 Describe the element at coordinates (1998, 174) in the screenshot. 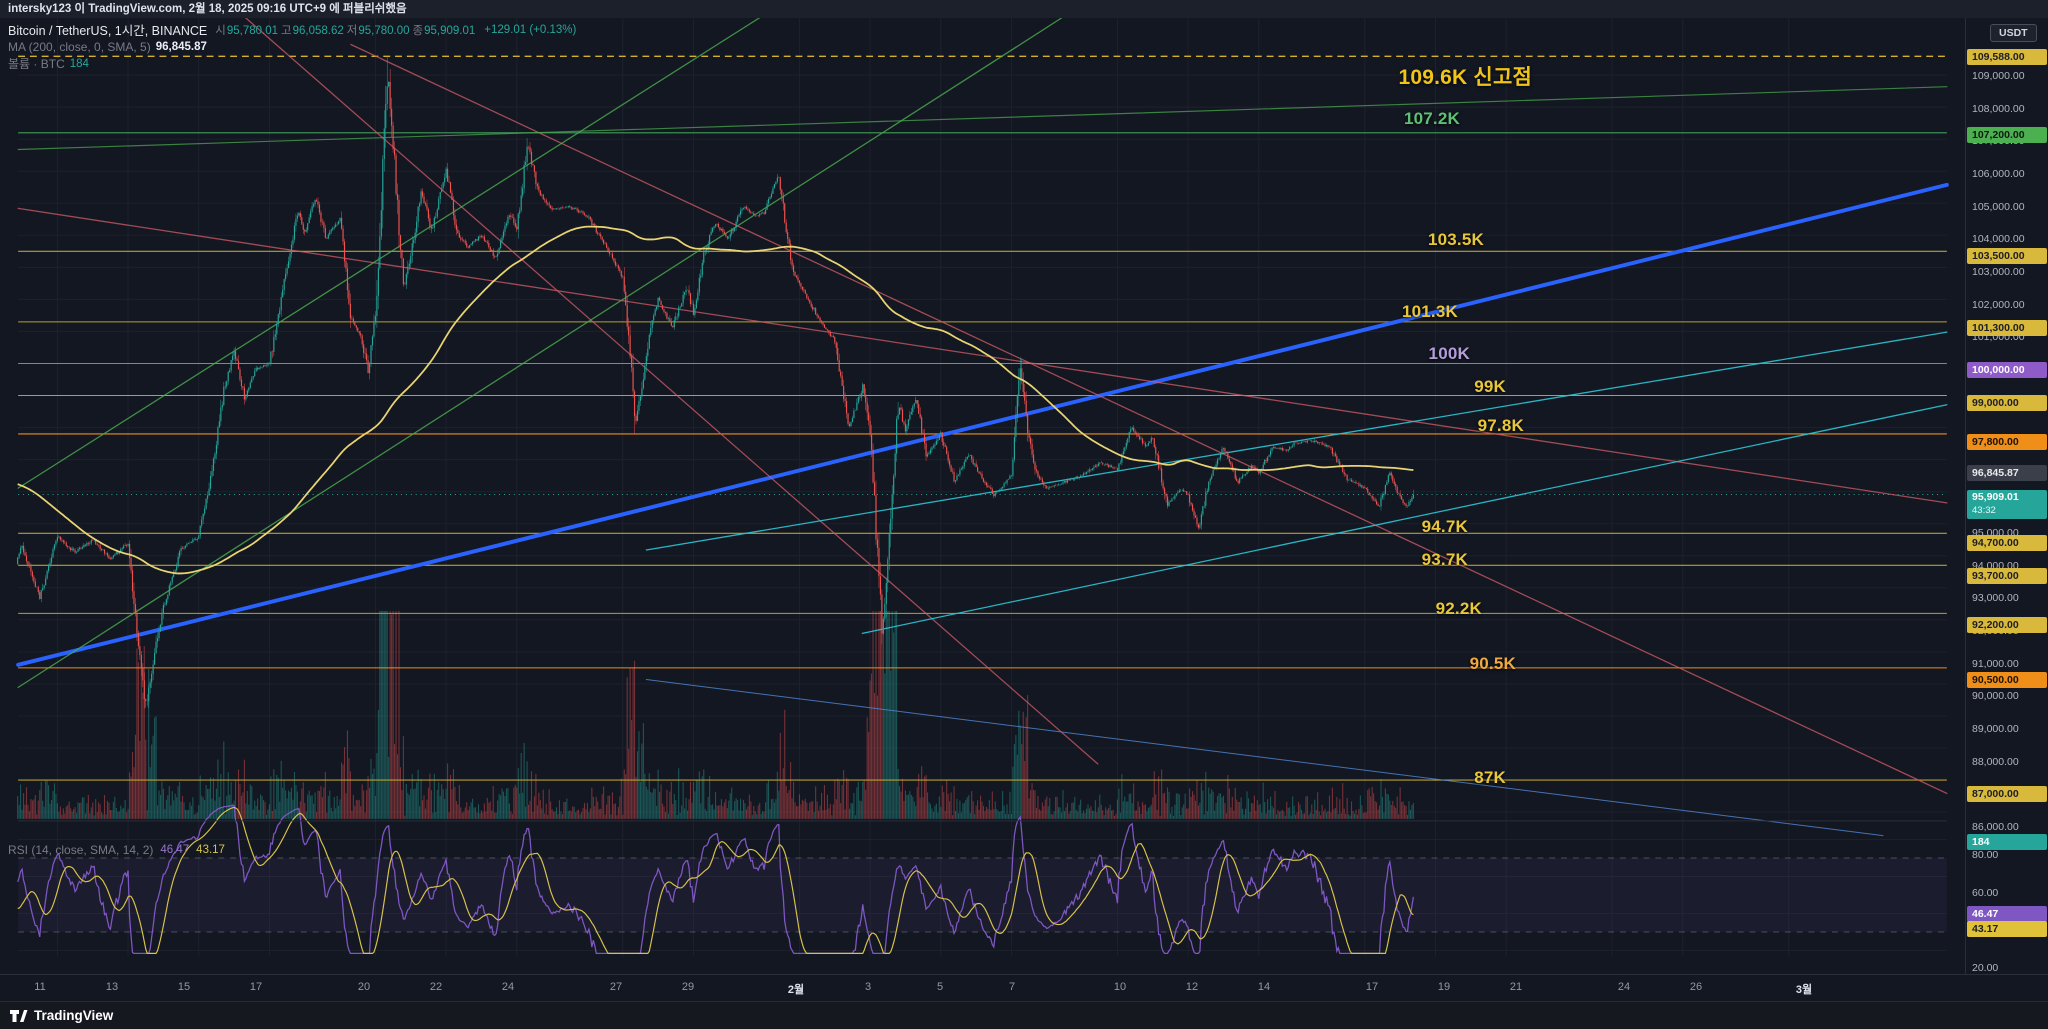

I see `price-axis-label: 106,000.00` at that location.